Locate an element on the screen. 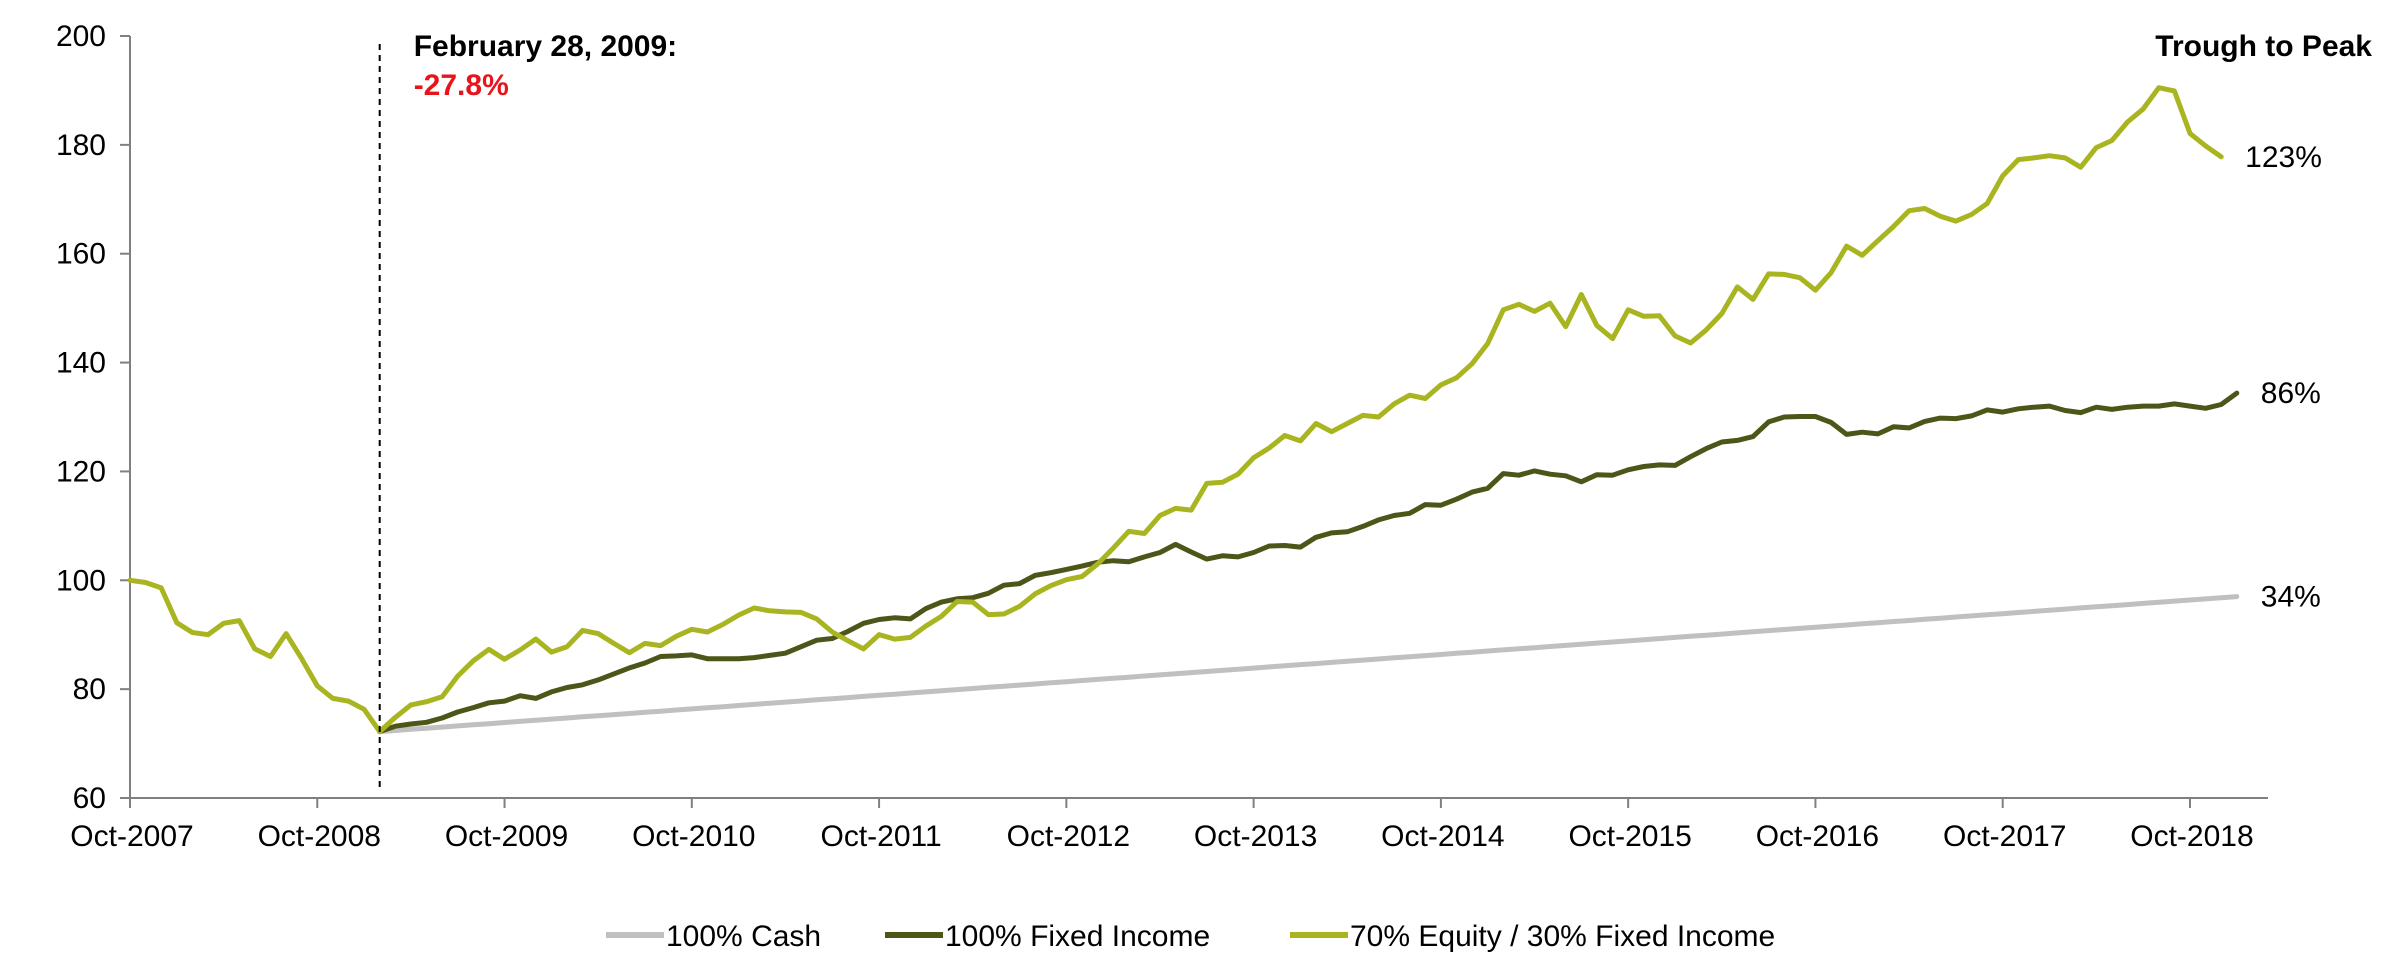  x-tick-label: Oct-2017 is located at coordinates (2004, 836).